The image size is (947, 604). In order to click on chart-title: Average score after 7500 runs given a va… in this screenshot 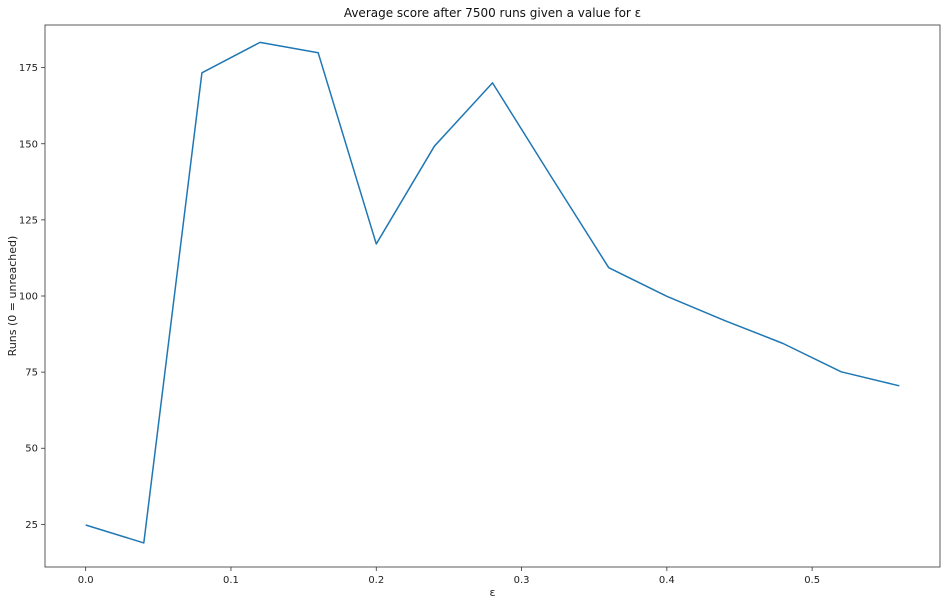, I will do `click(492, 13)`.